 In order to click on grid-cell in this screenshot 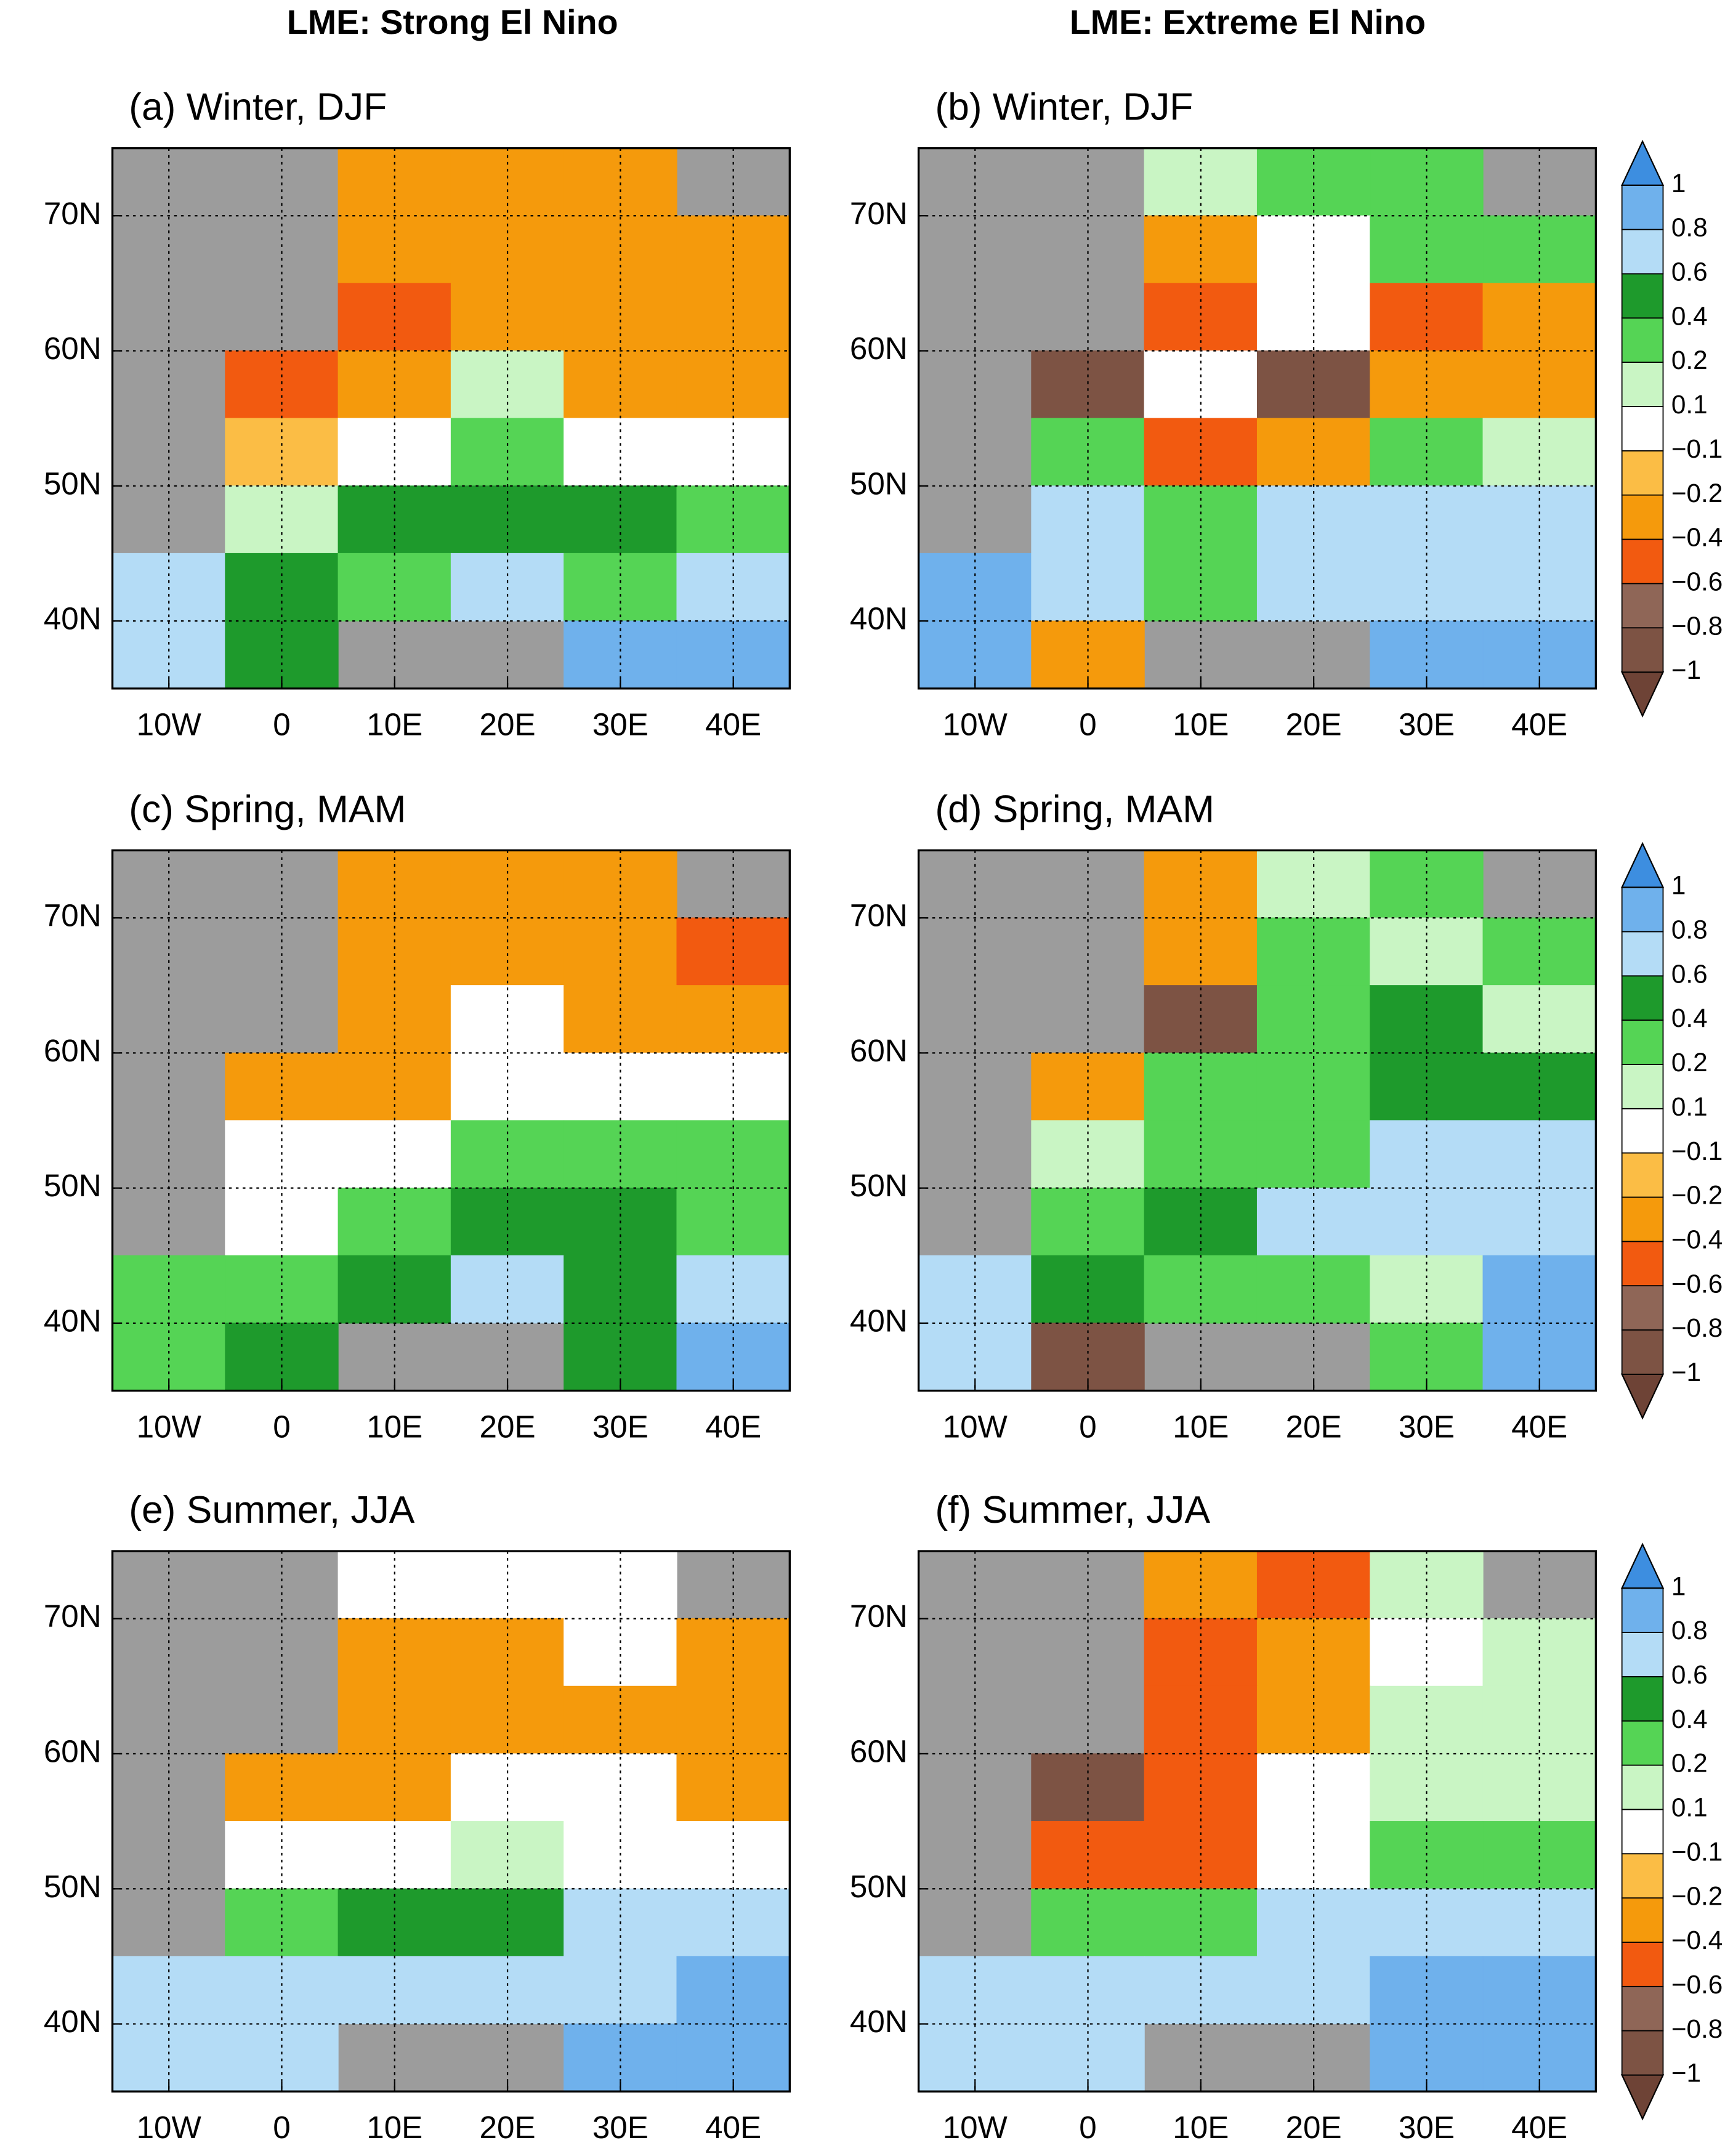, I will do `click(733, 1652)`.